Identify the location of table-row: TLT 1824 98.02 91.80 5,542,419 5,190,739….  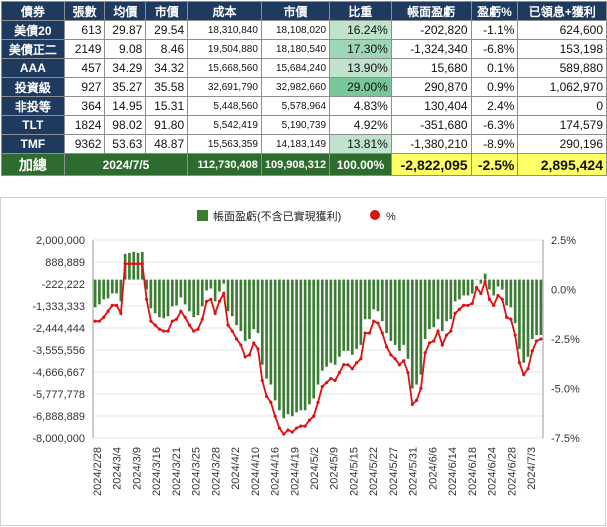
(304, 125).